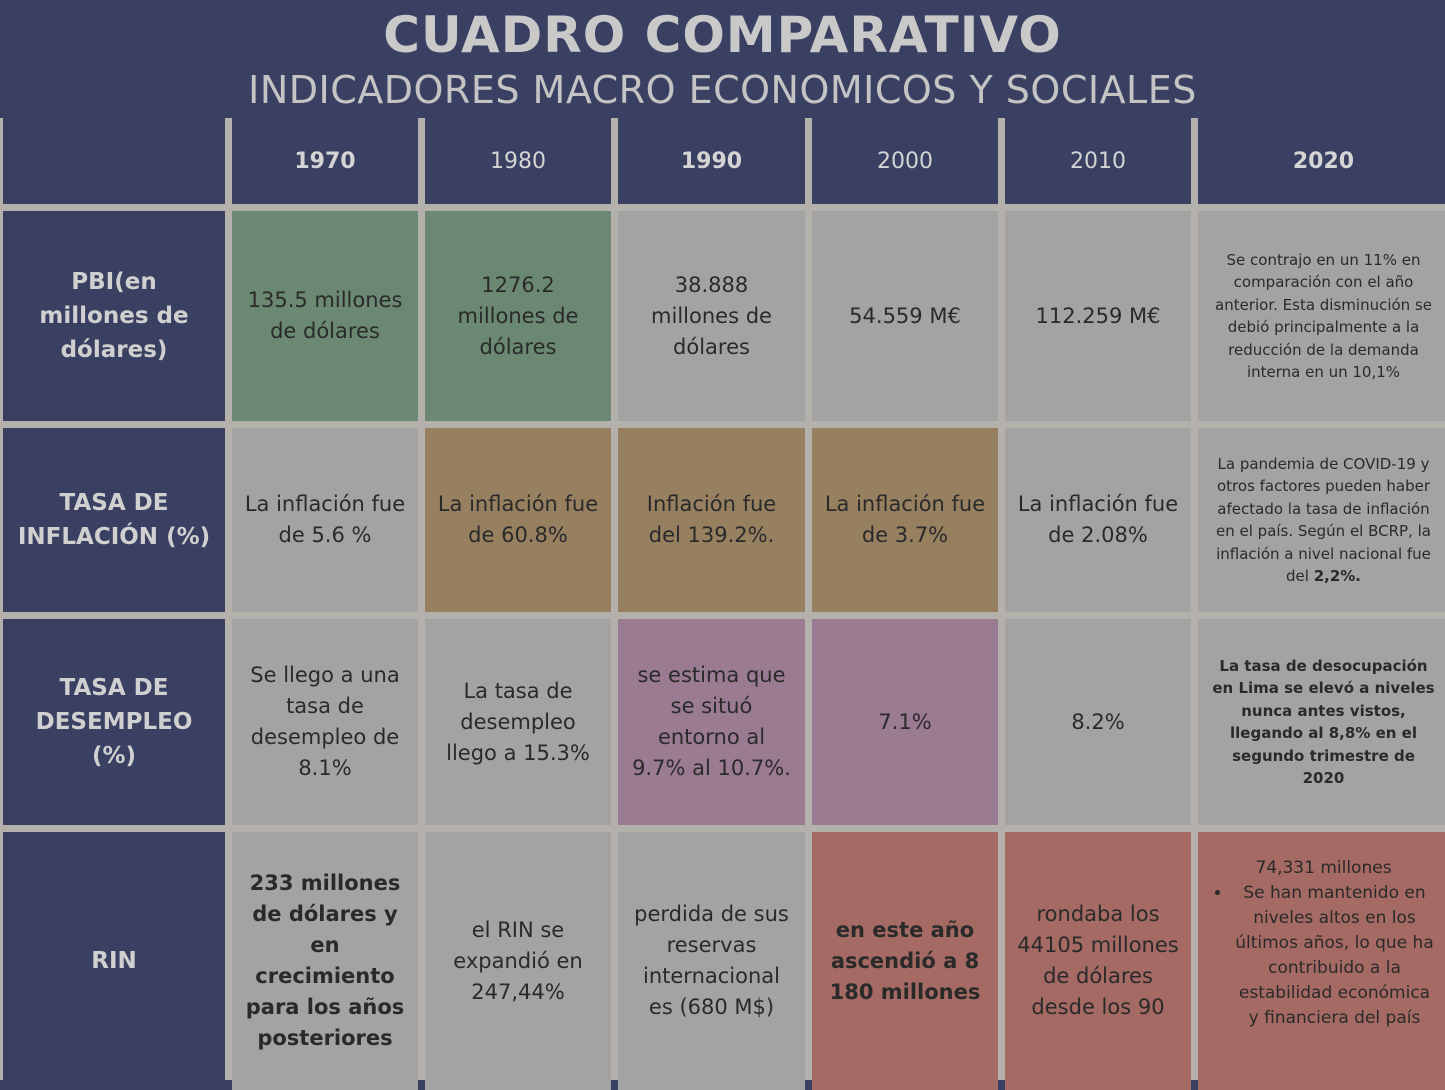  Describe the element at coordinates (1098, 161) in the screenshot. I see `column-header-2010: 2010` at that location.